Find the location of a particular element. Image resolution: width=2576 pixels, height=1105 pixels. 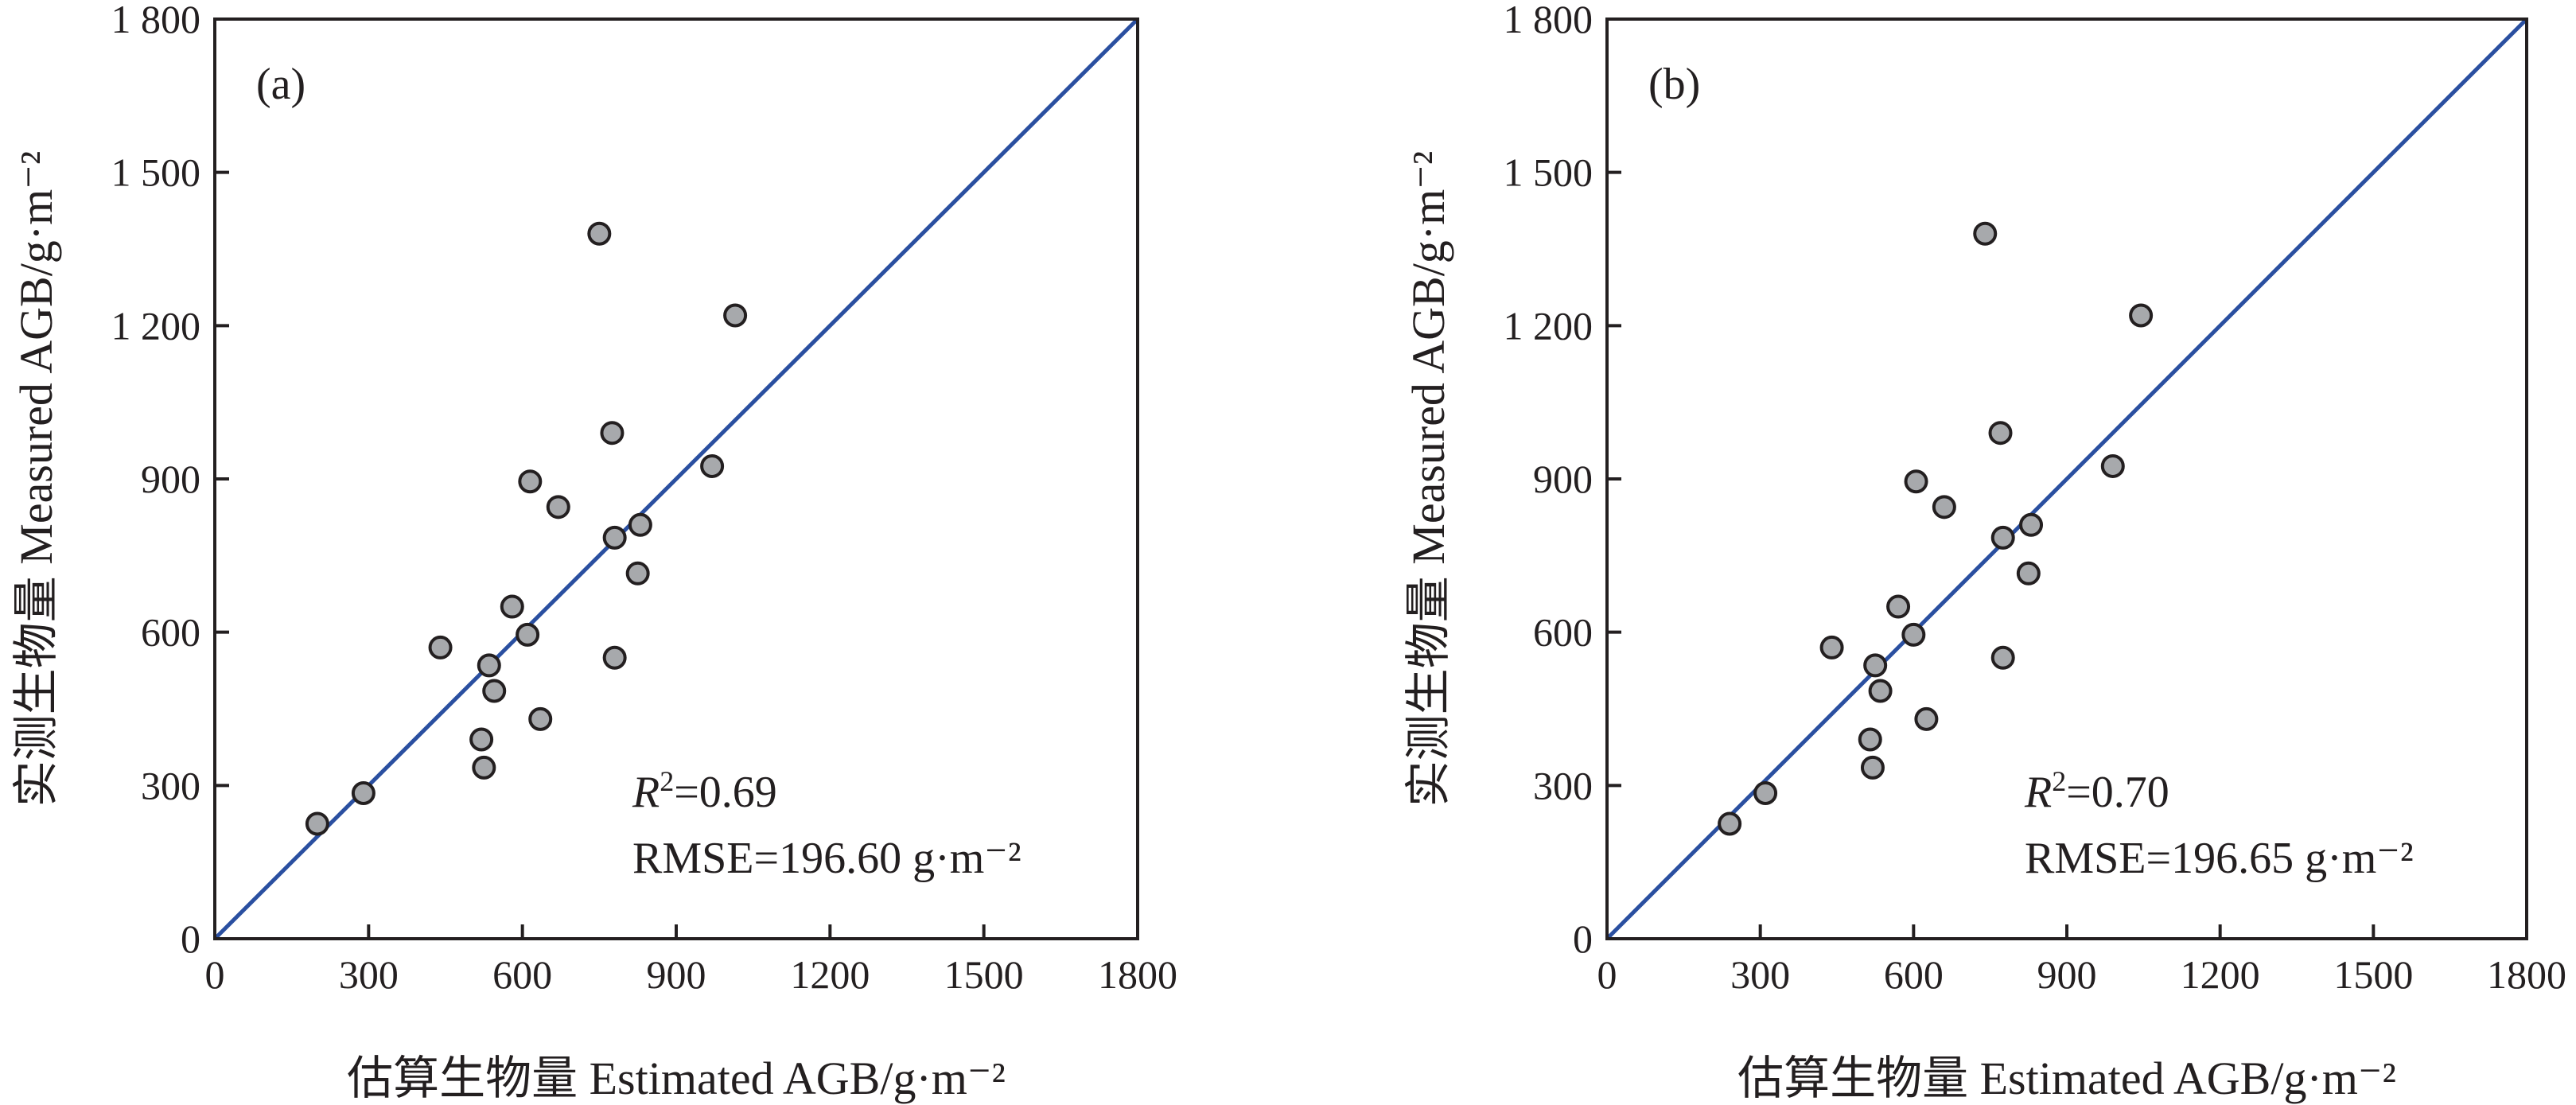

r-squared-label: R2=0.70 is located at coordinates (2097, 791).